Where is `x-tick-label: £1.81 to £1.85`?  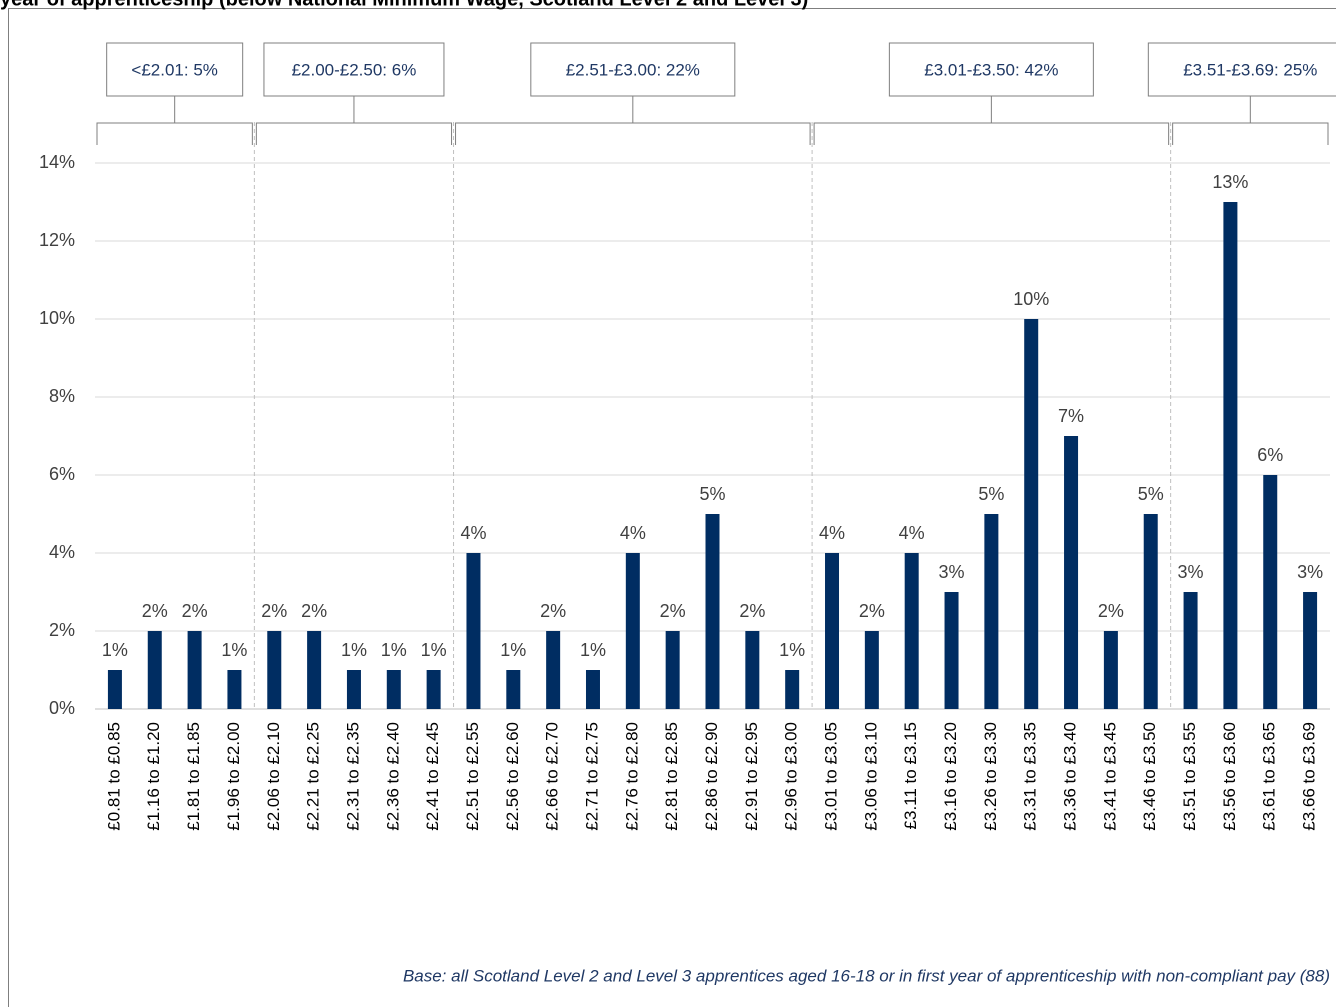
x-tick-label: £1.81 to £1.85 is located at coordinates (193, 776).